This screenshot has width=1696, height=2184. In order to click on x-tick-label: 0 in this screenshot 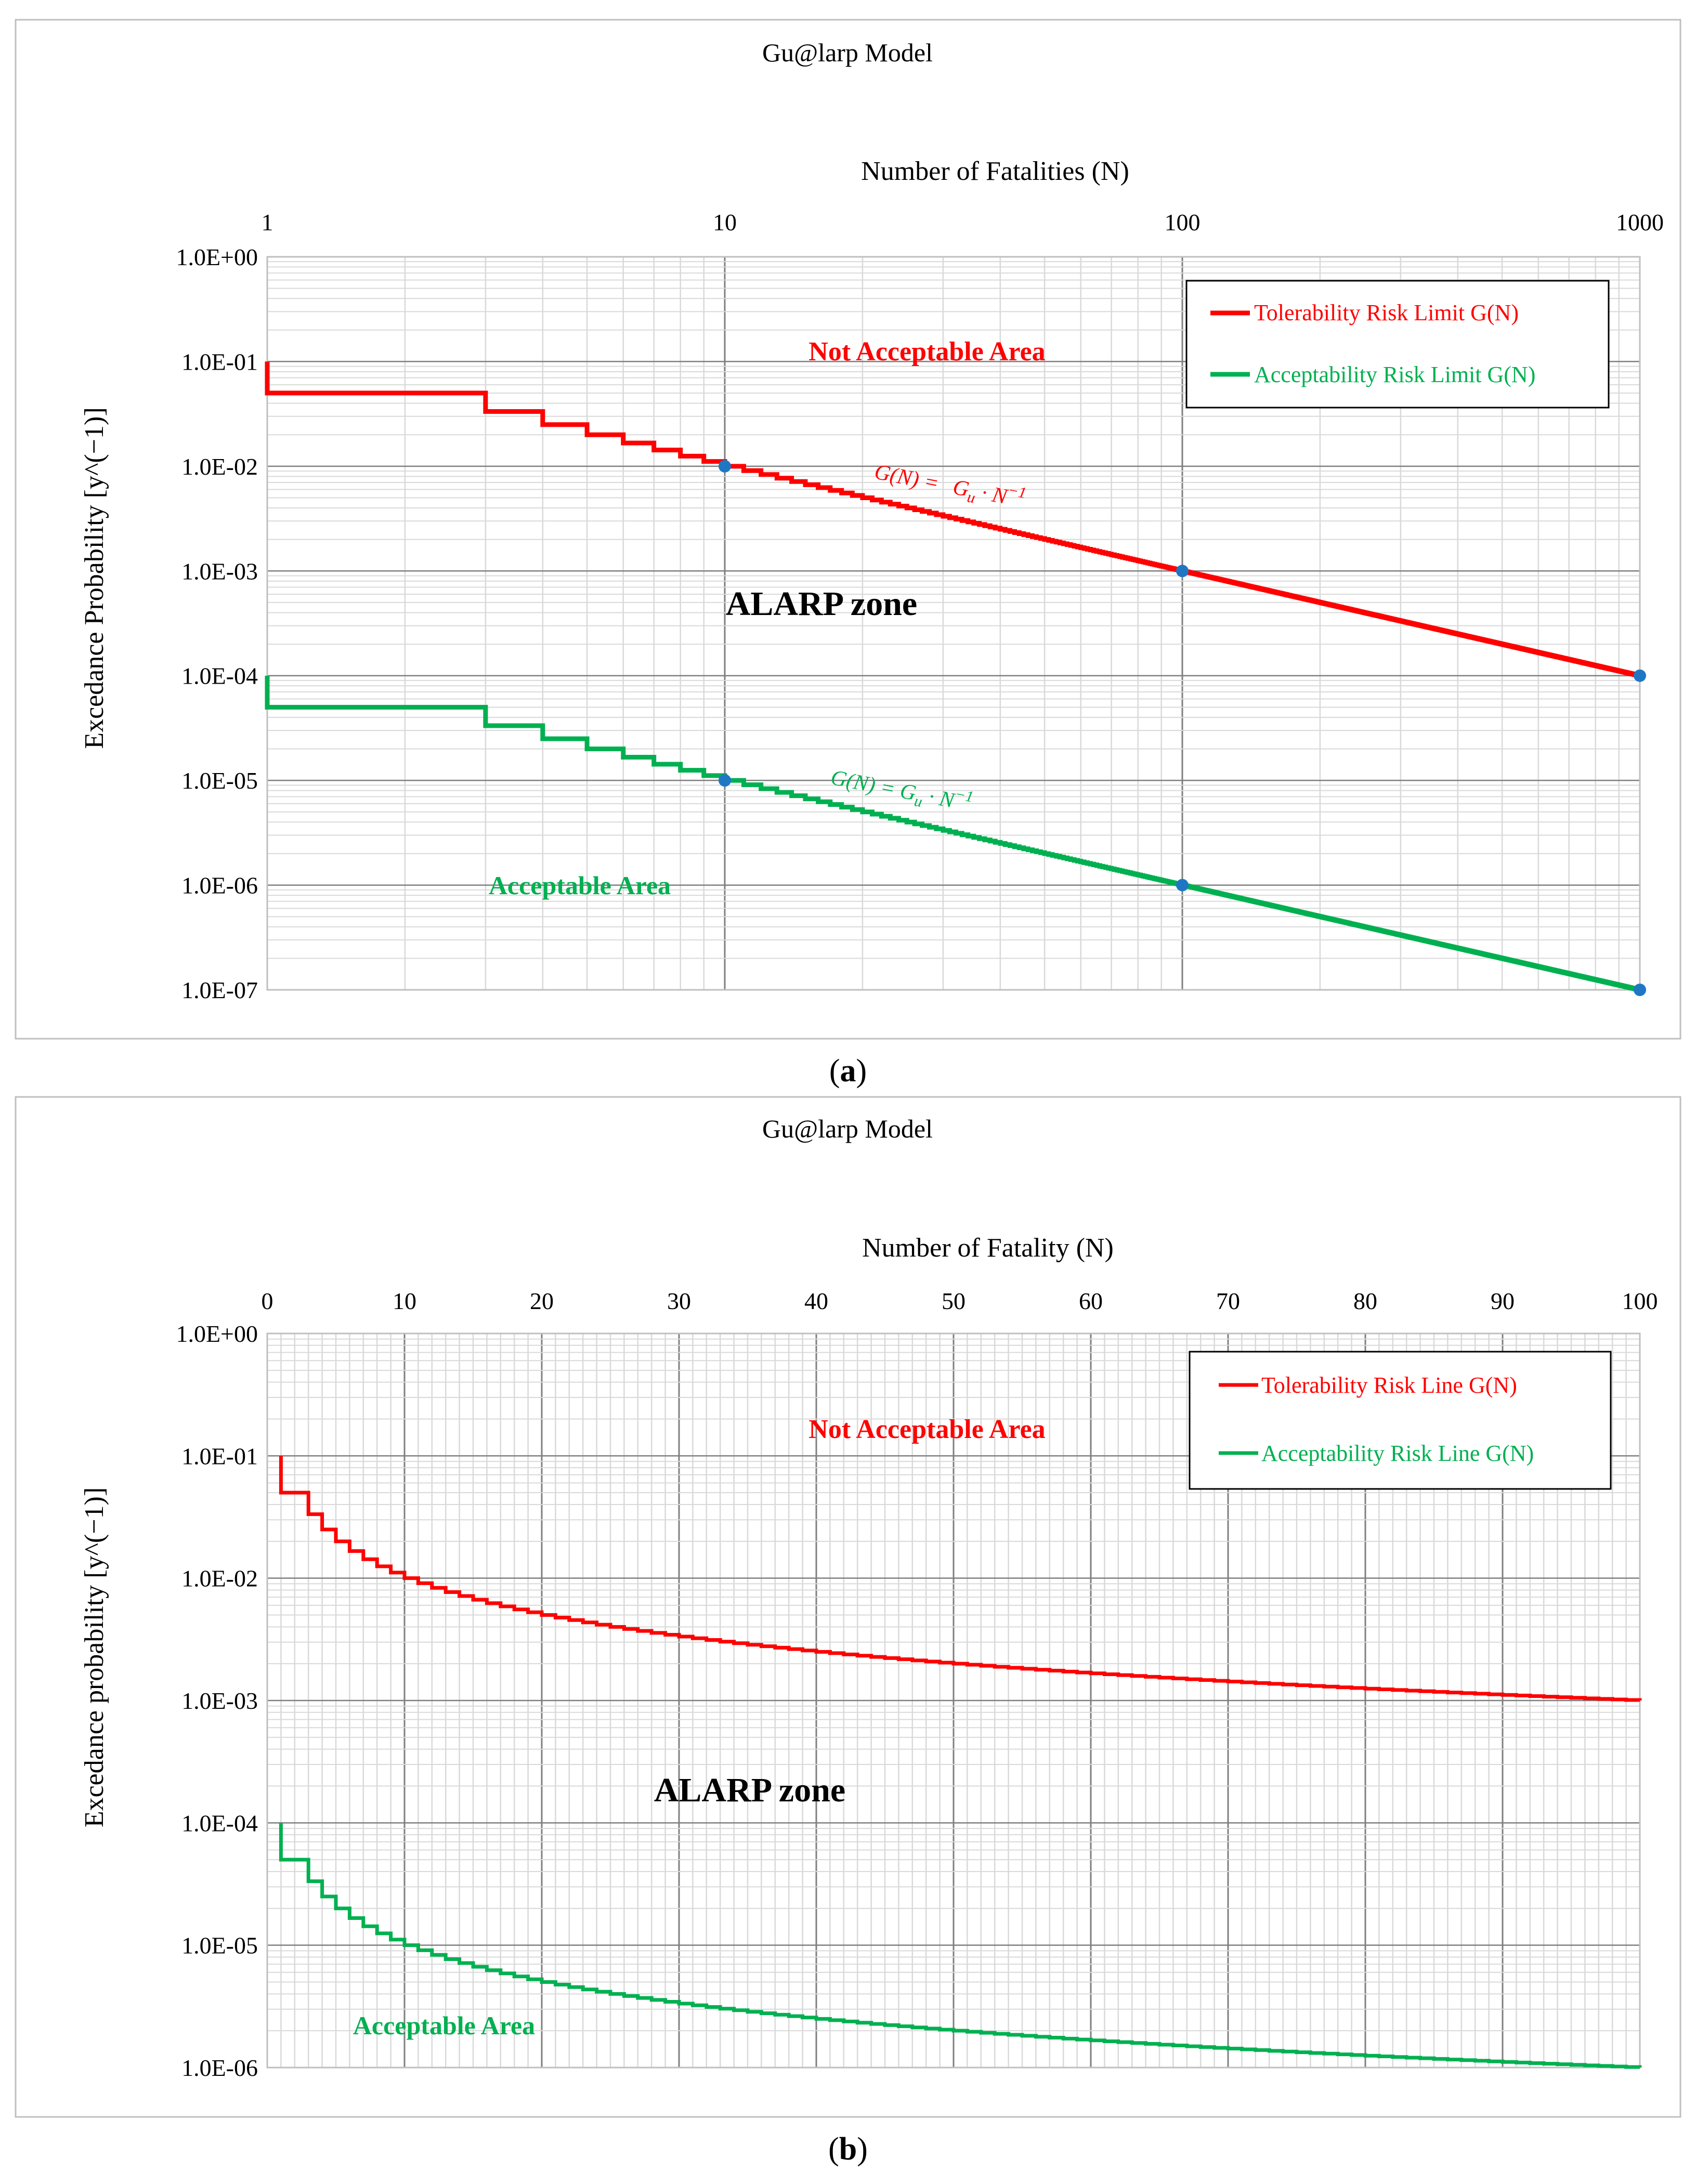, I will do `click(267, 1301)`.